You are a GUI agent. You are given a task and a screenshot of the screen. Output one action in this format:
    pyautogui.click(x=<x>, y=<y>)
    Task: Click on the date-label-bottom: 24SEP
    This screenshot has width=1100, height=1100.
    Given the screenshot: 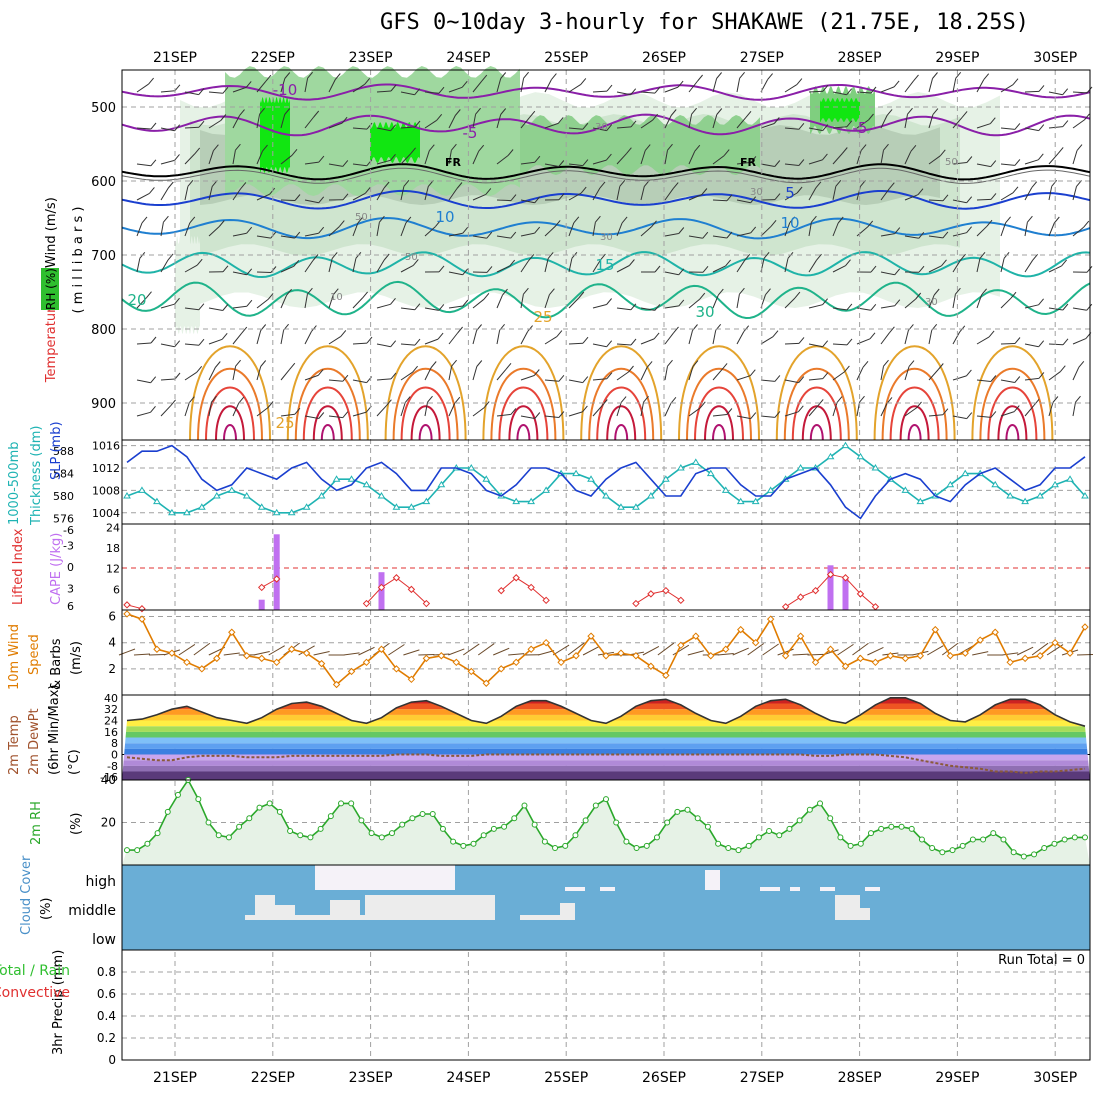 What is the action you would take?
    pyautogui.click(x=468, y=1078)
    